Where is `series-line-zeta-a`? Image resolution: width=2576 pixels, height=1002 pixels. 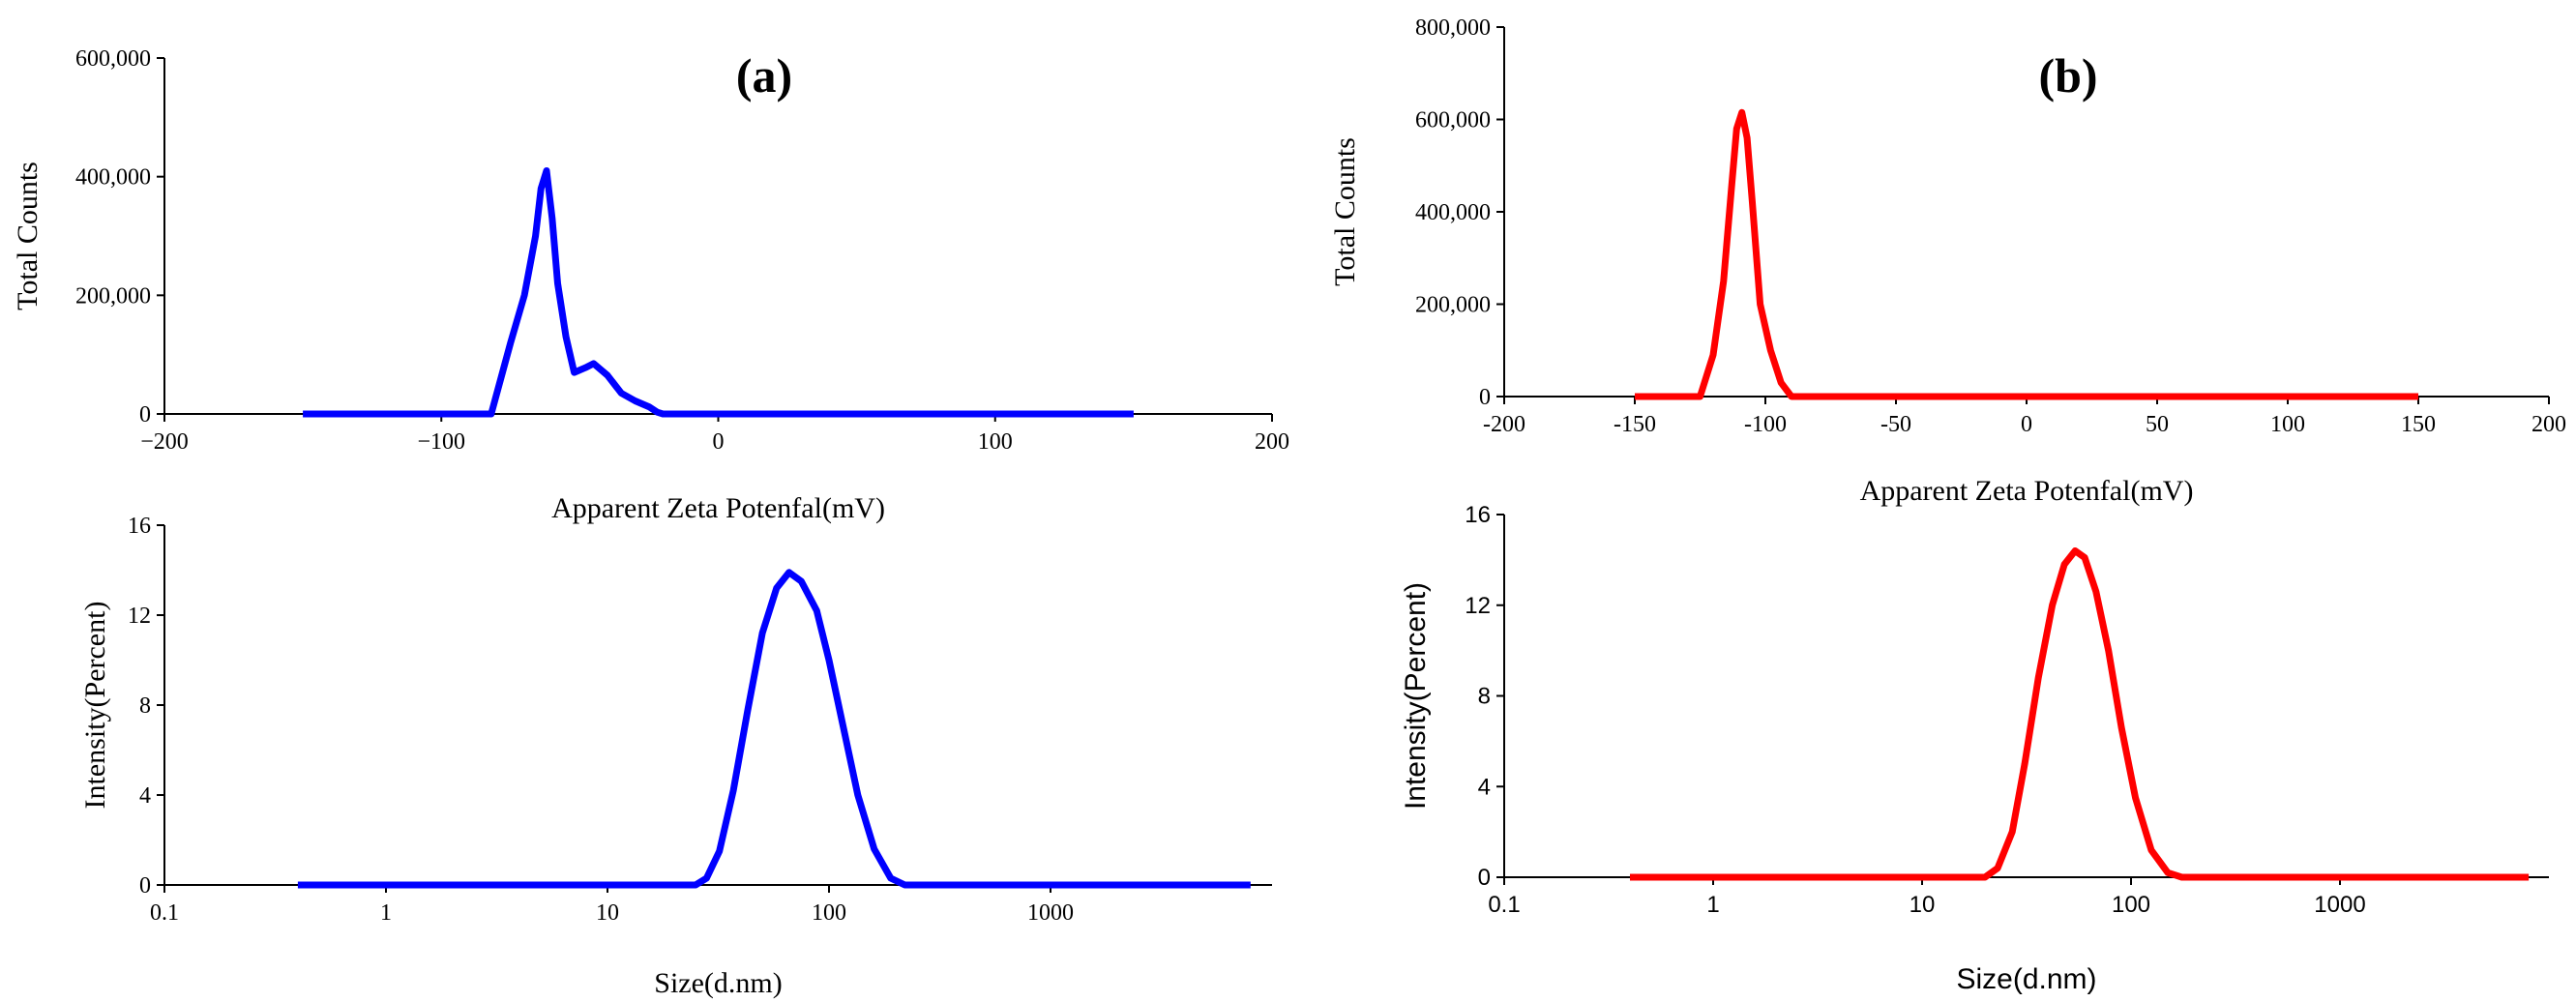
series-line-zeta-a is located at coordinates (719, 292).